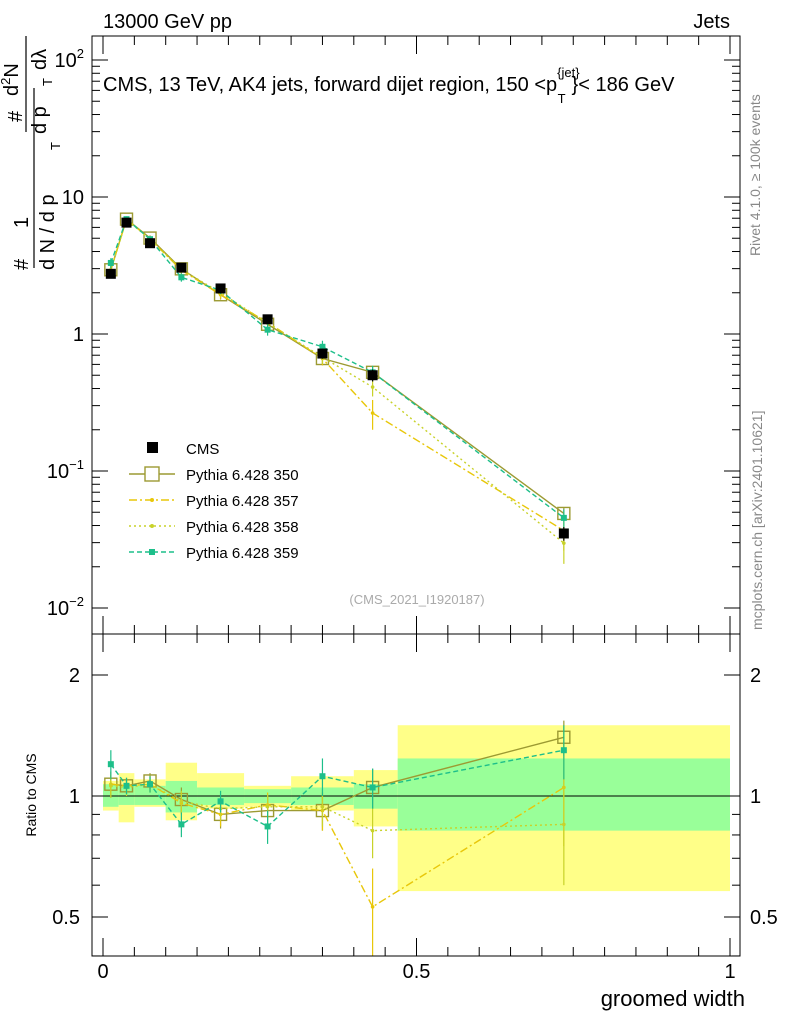 The width and height of the screenshot is (786, 1024). Describe the element at coordinates (150, 795) in the screenshot. I see `ratio-band-inner` at that location.